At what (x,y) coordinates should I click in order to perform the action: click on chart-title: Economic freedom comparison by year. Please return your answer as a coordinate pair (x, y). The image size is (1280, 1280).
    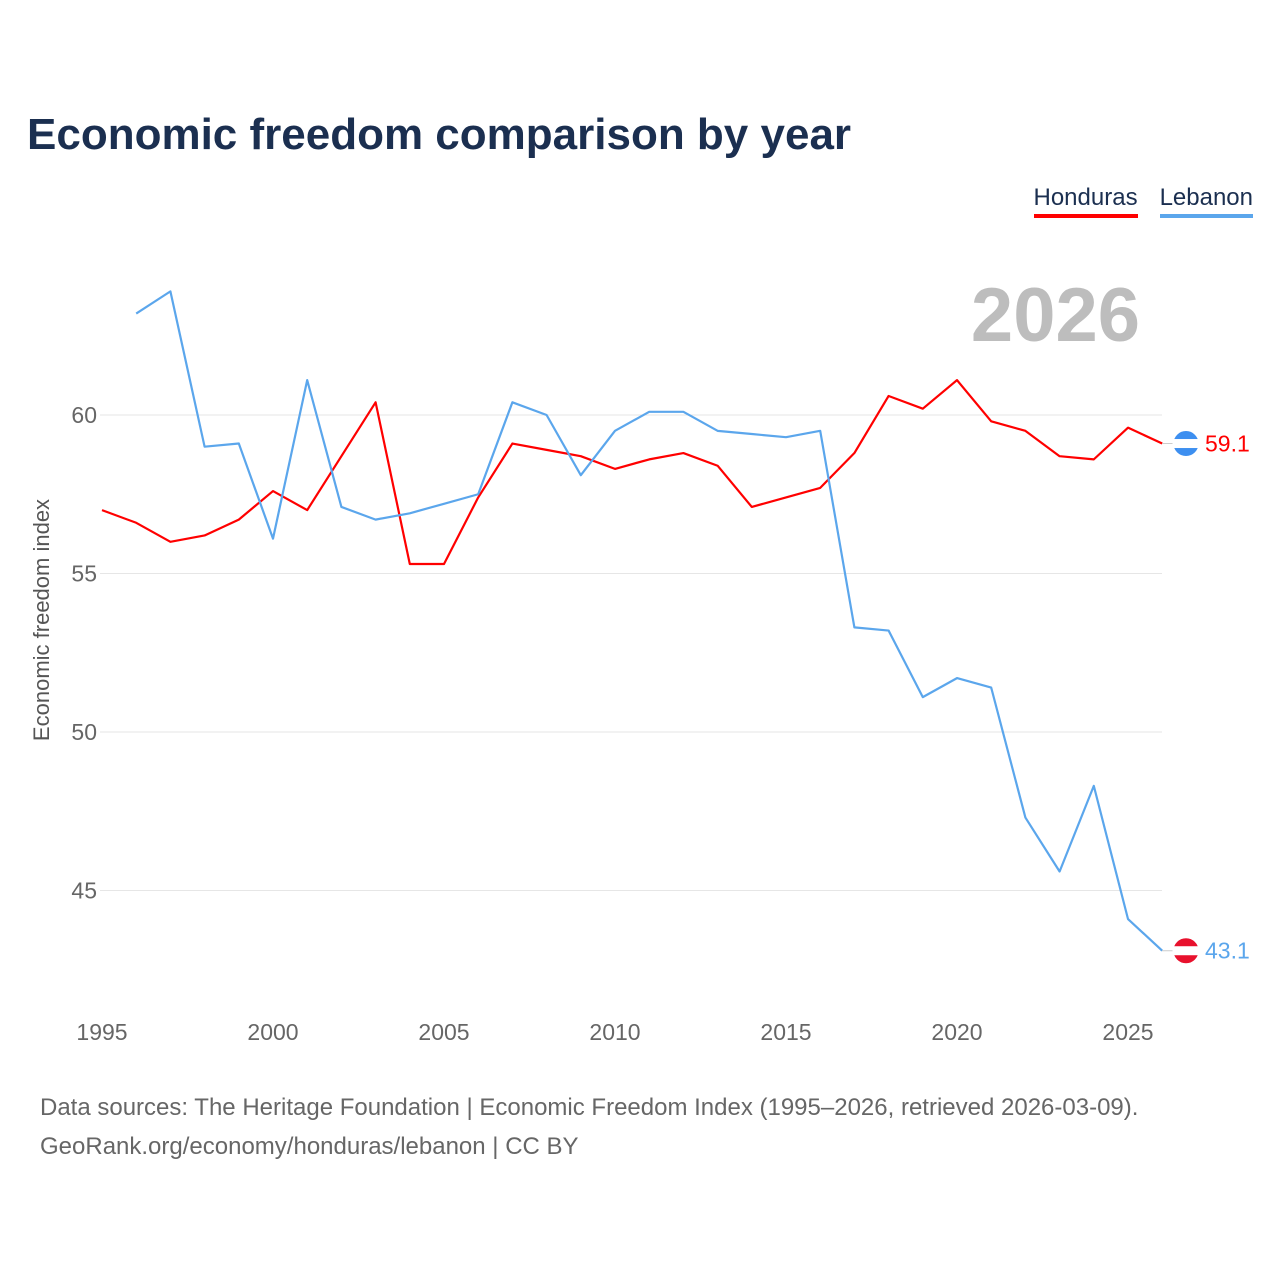
    Looking at the image, I should click on (439, 134).